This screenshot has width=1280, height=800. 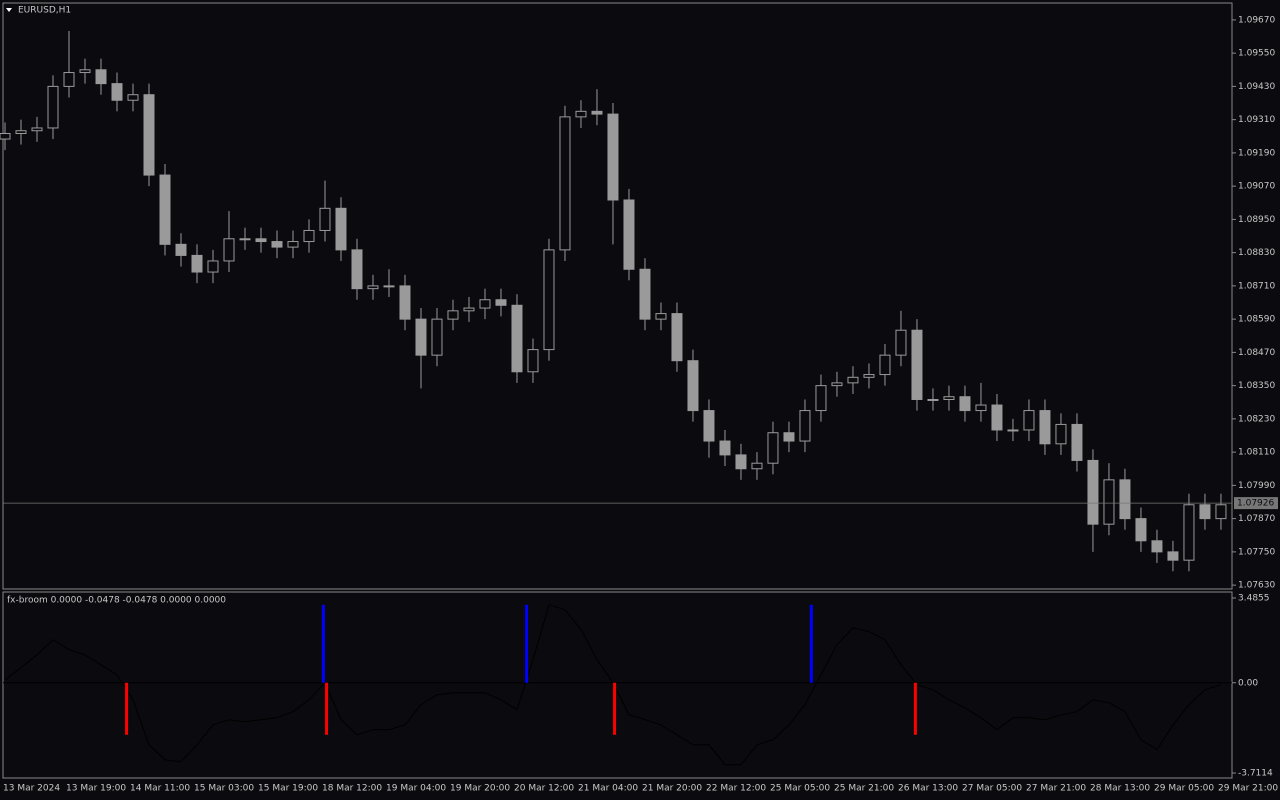 What do you see at coordinates (1255, 774) in the screenshot?
I see `y-tick-label: -3.7114` at bounding box center [1255, 774].